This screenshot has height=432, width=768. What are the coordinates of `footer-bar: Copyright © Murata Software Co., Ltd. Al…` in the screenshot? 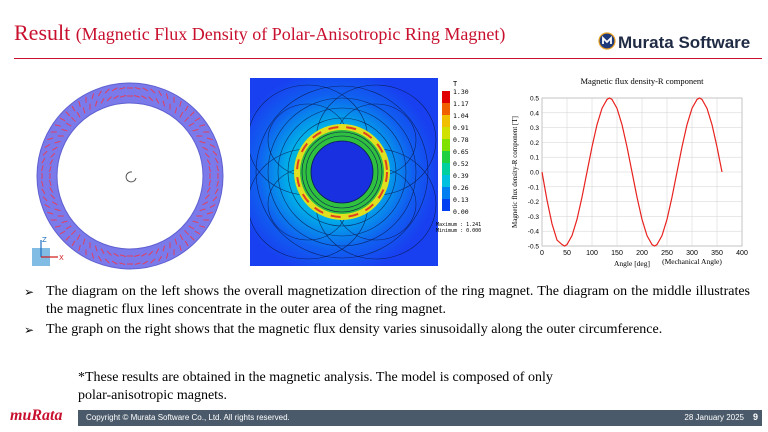 It's located at (420, 418).